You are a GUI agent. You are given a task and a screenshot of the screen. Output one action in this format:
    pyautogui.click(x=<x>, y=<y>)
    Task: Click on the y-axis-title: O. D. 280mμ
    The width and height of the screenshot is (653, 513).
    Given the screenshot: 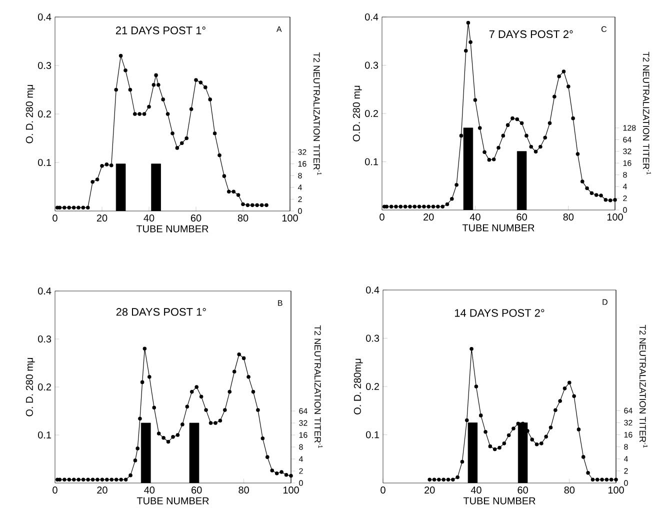 What is the action you would take?
    pyautogui.click(x=358, y=386)
    